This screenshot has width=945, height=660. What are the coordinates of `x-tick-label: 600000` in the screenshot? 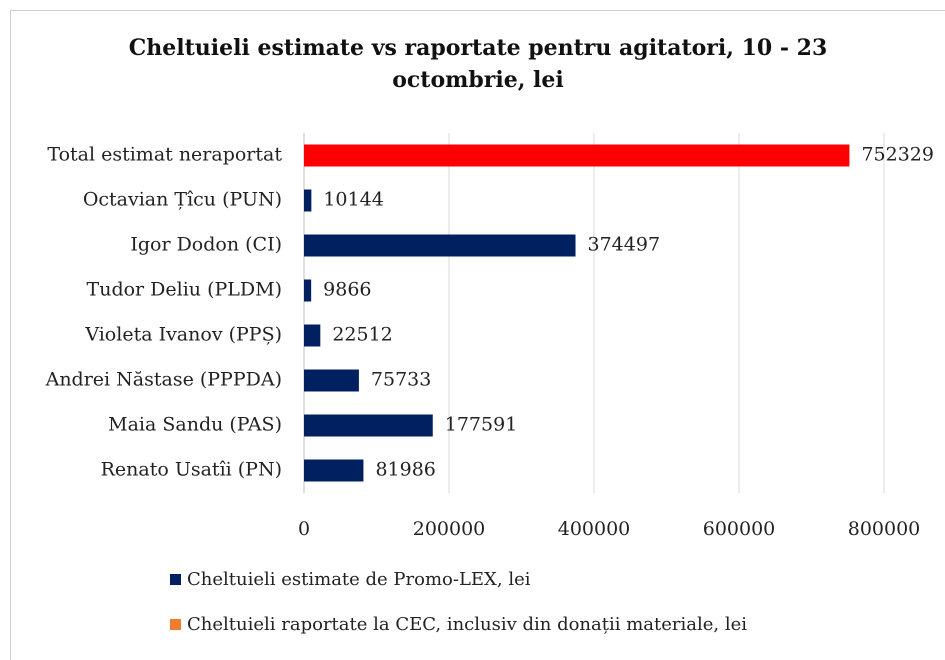 It's located at (739, 529).